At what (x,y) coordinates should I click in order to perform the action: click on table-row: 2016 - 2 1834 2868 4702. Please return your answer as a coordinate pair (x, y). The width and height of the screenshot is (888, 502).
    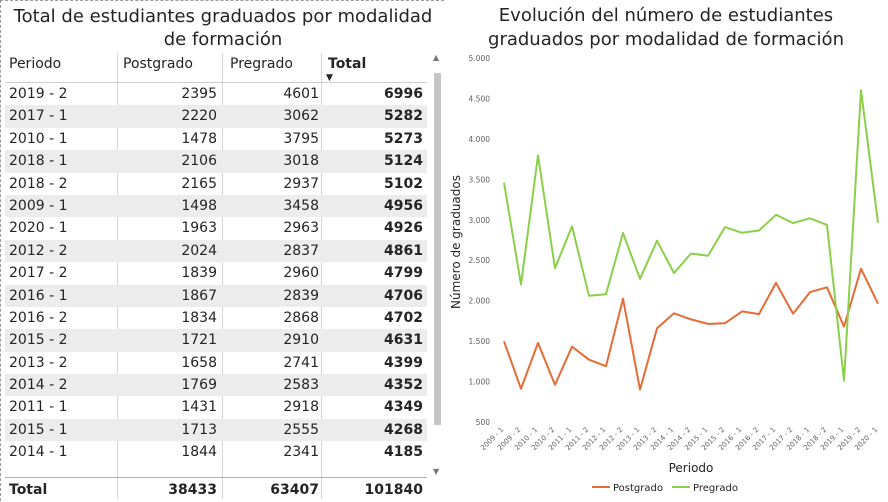
    Looking at the image, I should click on (216, 318).